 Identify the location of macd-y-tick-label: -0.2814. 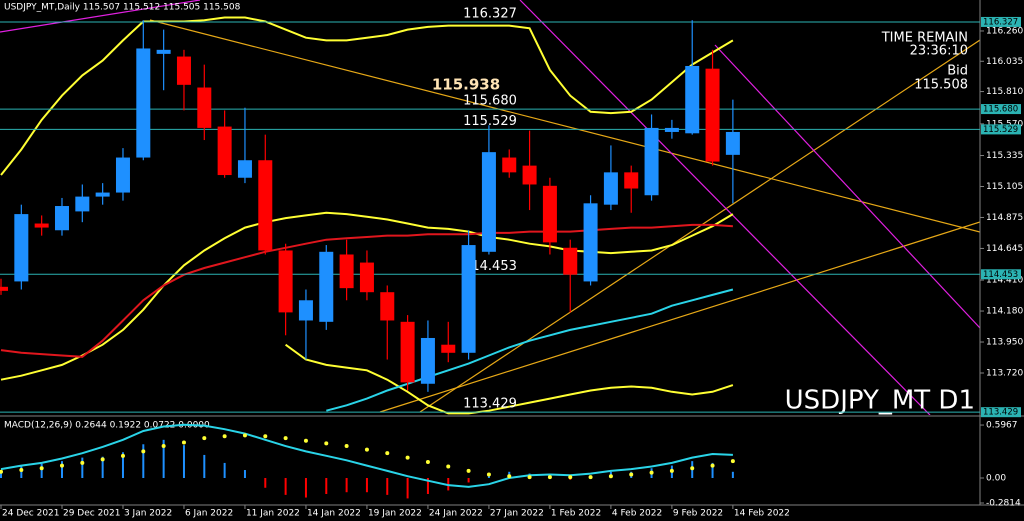
(1003, 503).